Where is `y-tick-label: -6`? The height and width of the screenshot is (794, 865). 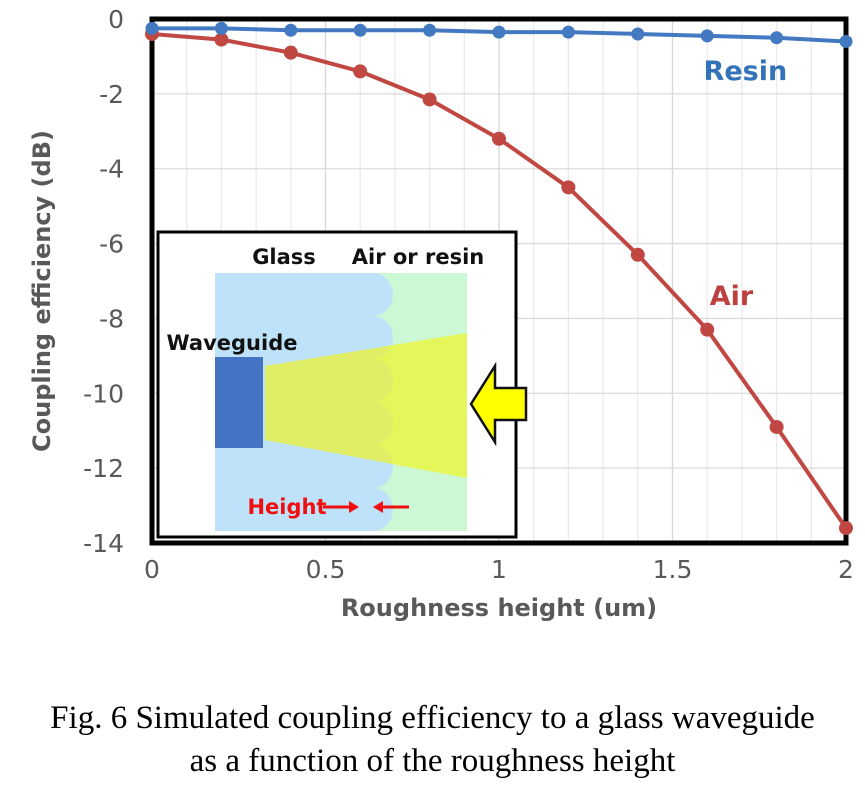 y-tick-label: -6 is located at coordinates (111, 244).